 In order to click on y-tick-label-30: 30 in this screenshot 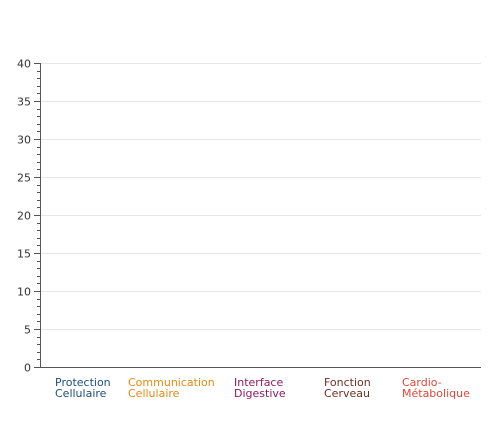, I will do `click(24, 140)`.